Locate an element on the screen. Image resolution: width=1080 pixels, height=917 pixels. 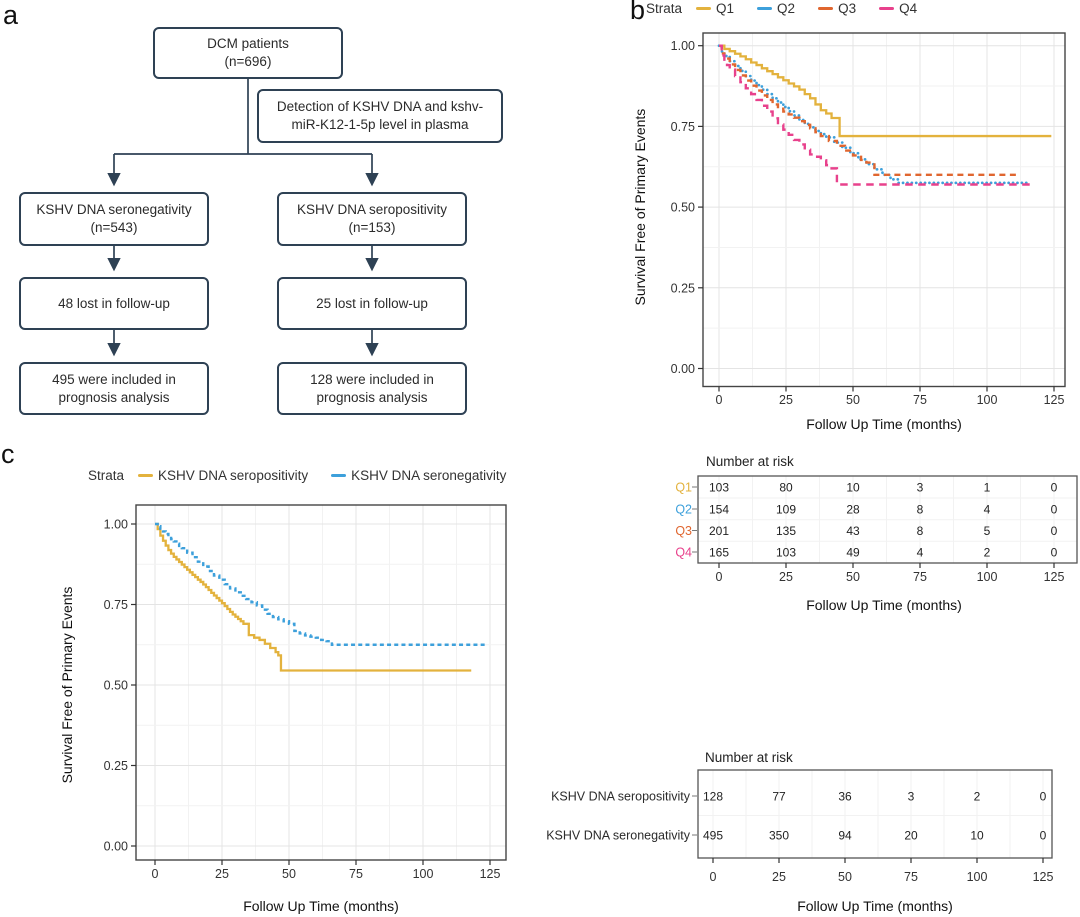
legend-item-kshv-dna-seropositivity: KSHV DNA seropositivity is located at coordinates (223, 475).